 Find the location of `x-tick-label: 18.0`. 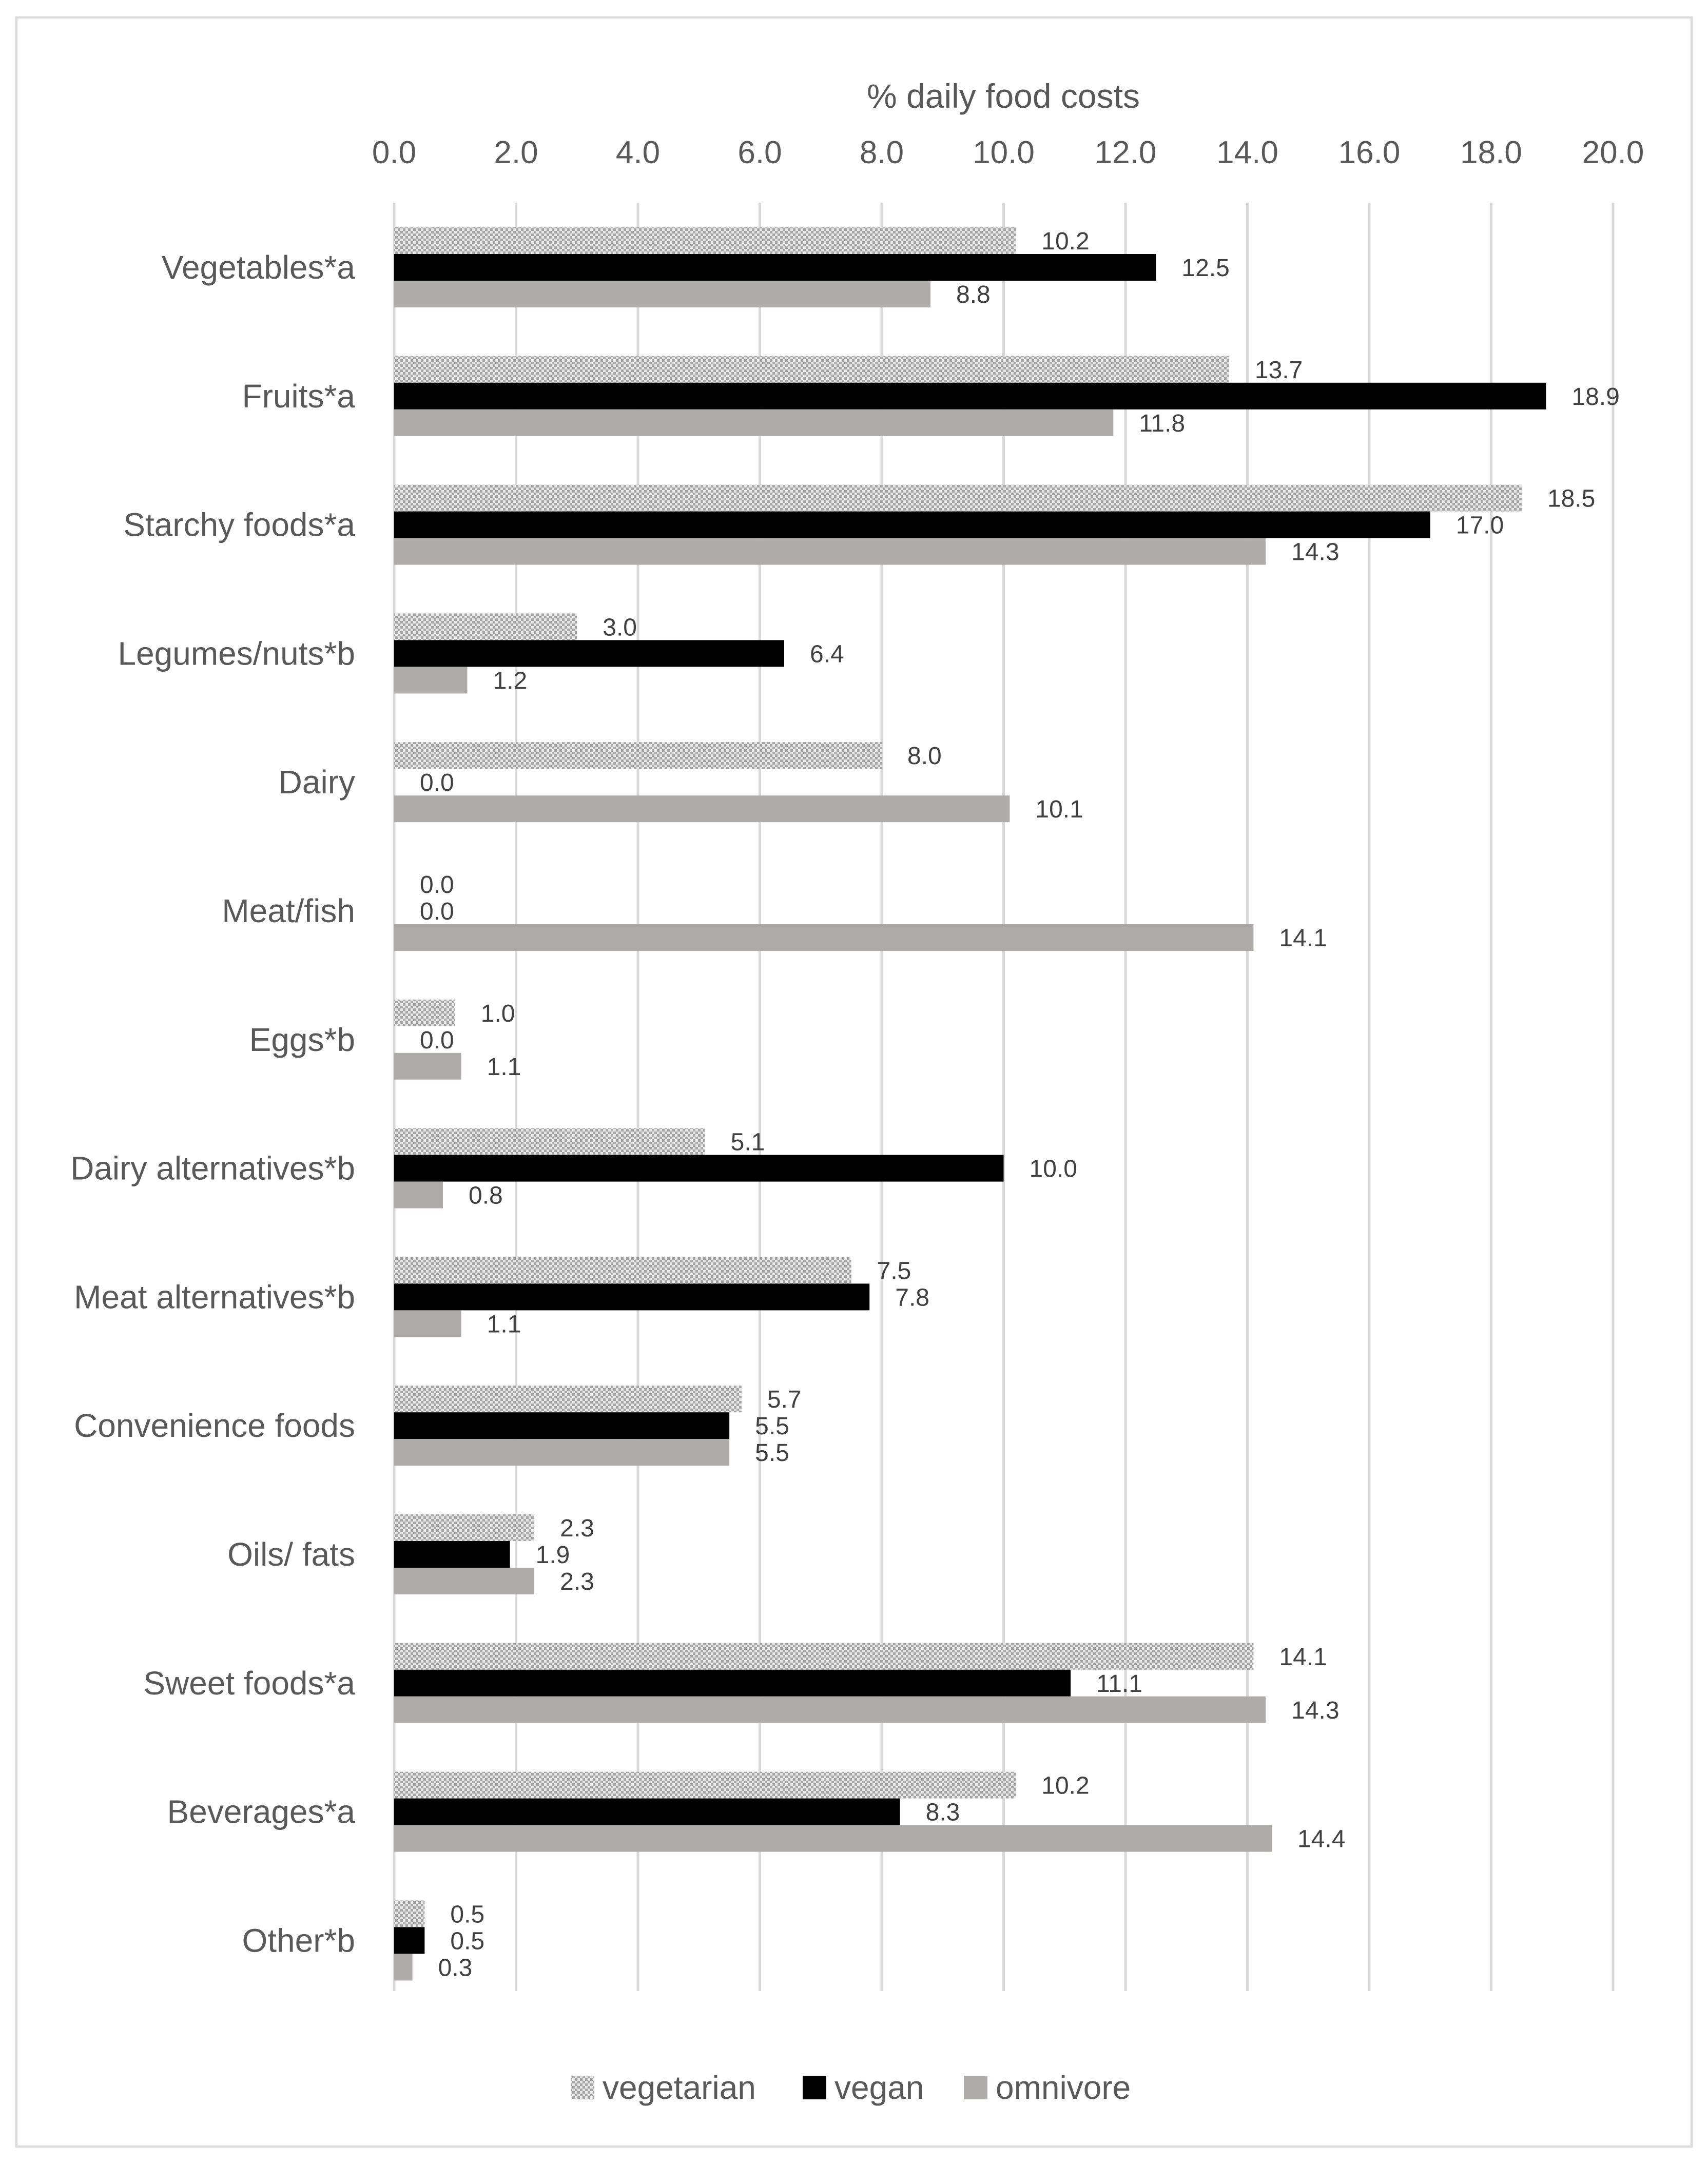

x-tick-label: 18.0 is located at coordinates (1491, 152).